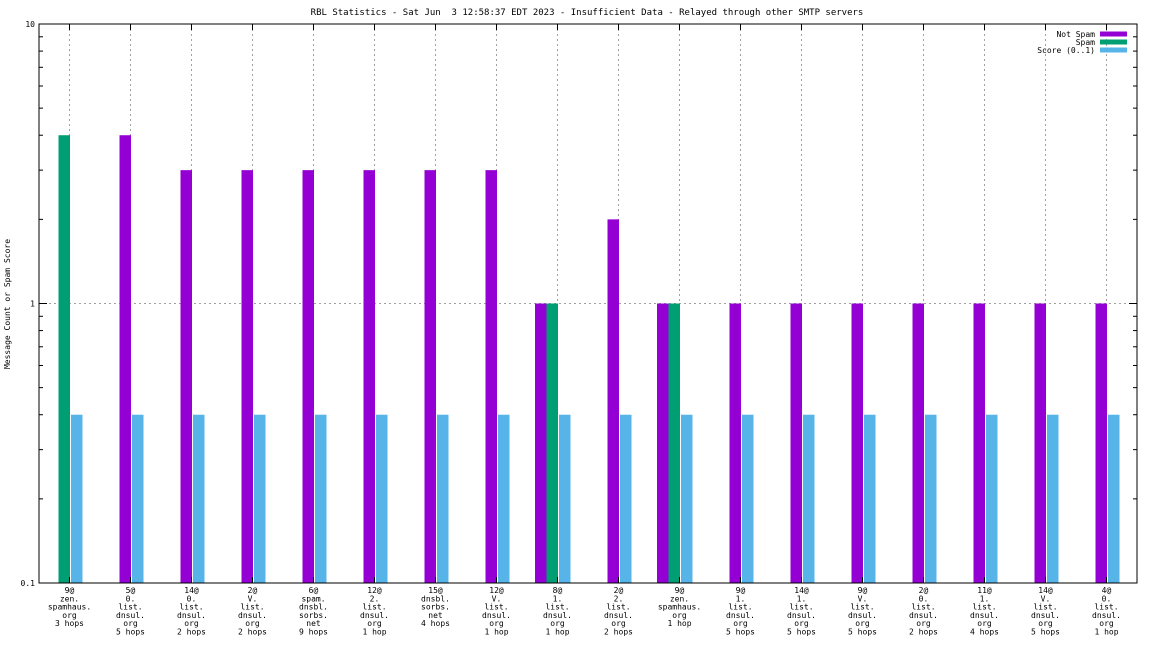  Describe the element at coordinates (1106, 611) in the screenshot. I see `x-tick-label: 4@ 0. list. dnsul. org 1 hop` at that location.